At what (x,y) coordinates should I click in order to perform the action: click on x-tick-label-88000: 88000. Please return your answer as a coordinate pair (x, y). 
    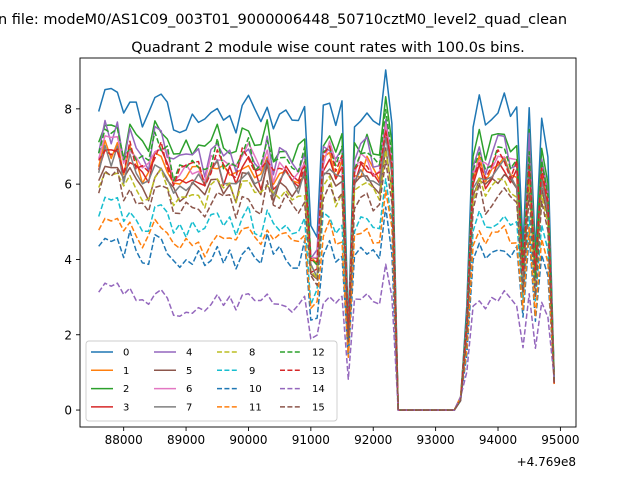
    Looking at the image, I should click on (124, 440).